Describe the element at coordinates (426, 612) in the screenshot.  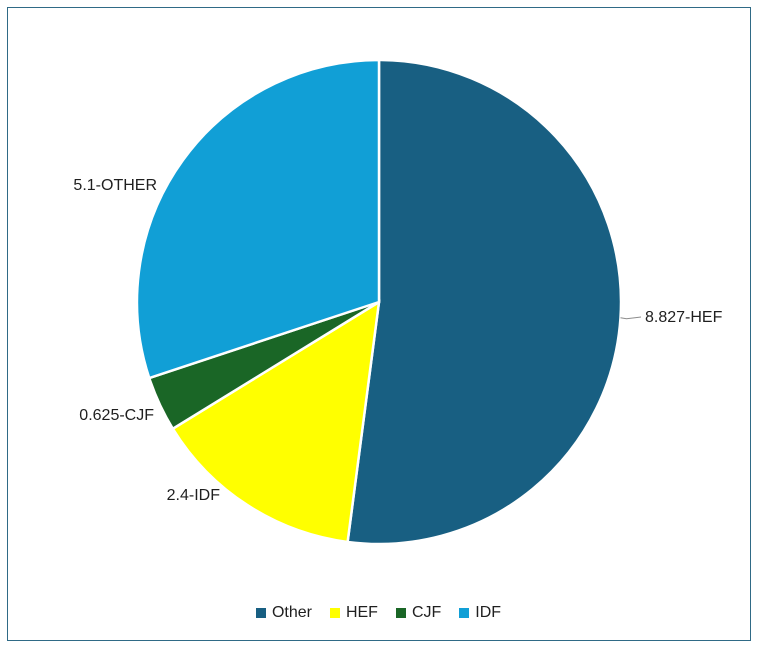
I see `legend-label: CJF` at that location.